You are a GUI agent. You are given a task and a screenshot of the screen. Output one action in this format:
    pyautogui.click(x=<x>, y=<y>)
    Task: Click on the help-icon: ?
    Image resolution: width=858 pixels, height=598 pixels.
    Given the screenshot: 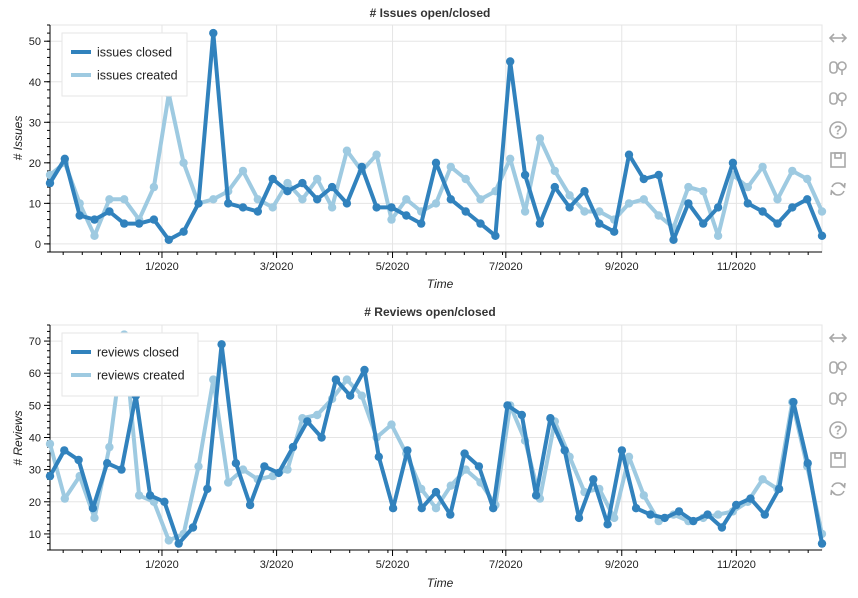 What is the action you would take?
    pyautogui.click(x=838, y=130)
    